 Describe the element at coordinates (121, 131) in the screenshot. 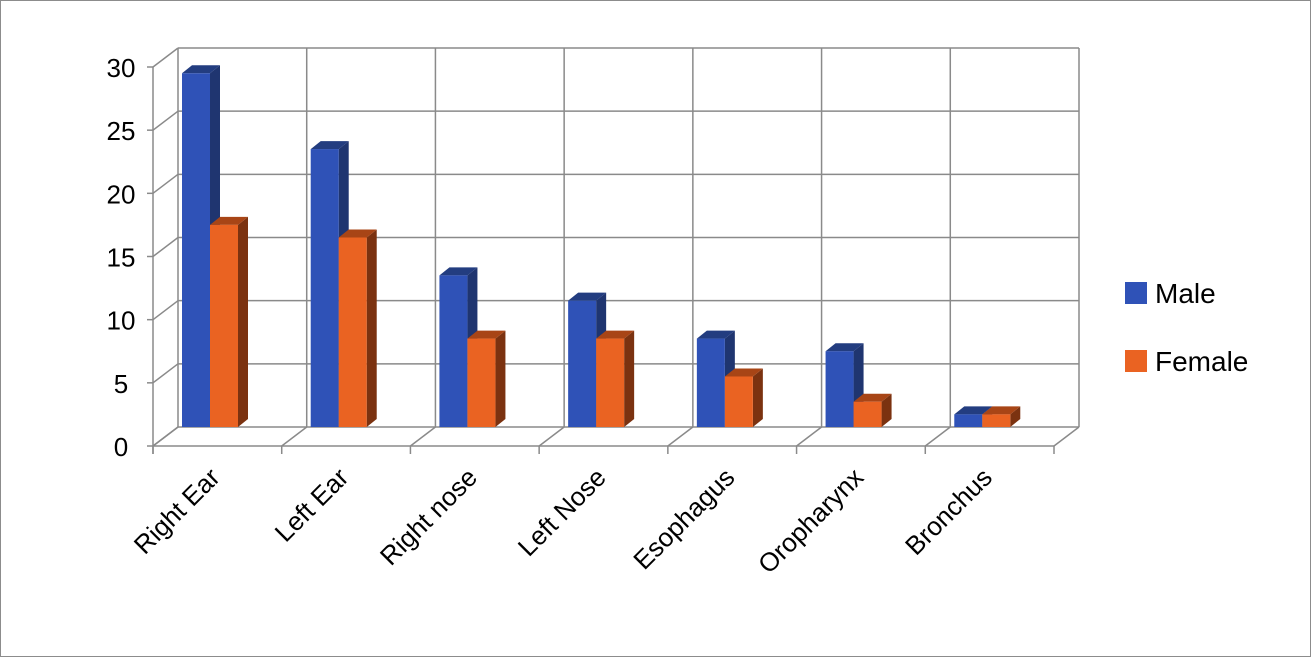

I see `y-tick-label: 25` at that location.